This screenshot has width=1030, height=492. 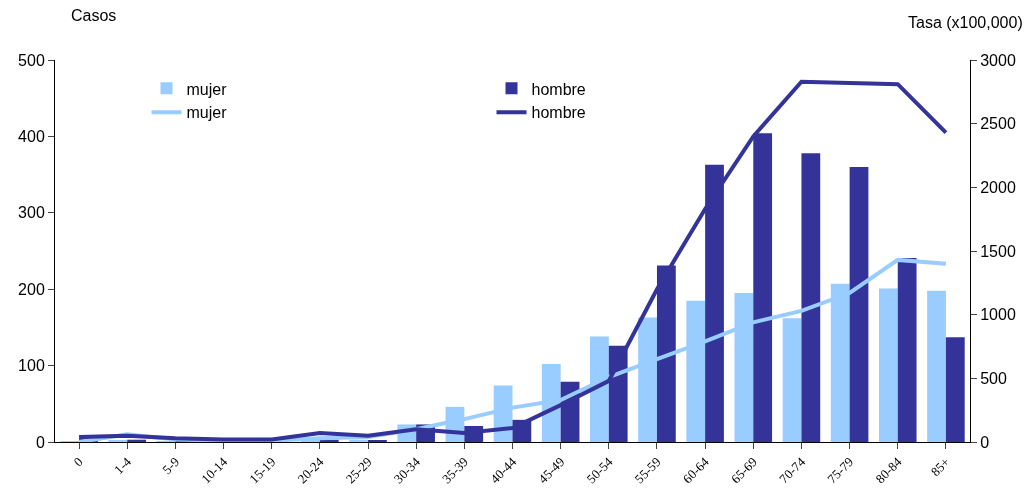 I want to click on y-axis-title: Casos, so click(x=94, y=15).